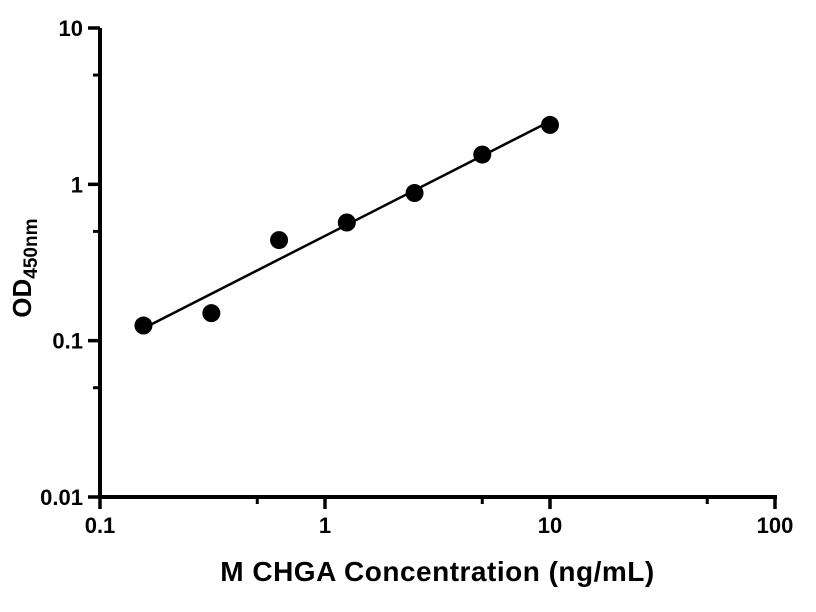  Describe the element at coordinates (32, 248) in the screenshot. I see `y-axis-label-subscript: 450nm` at that location.